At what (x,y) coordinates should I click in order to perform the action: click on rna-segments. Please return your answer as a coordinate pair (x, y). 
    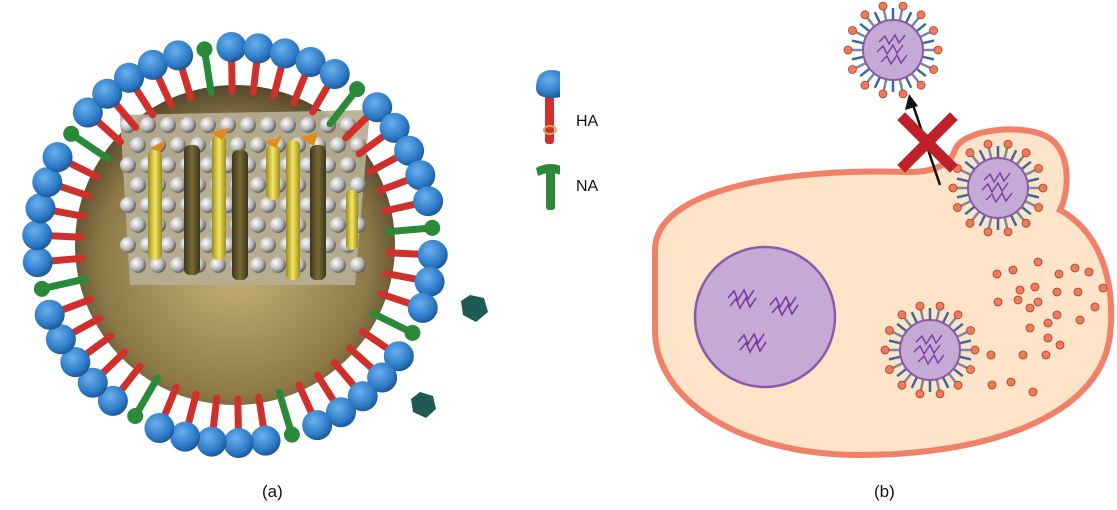
    Looking at the image, I should click on (253, 204).